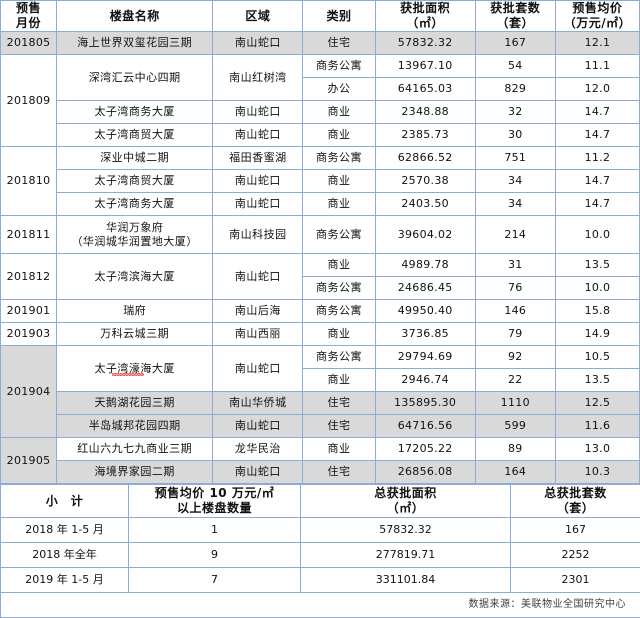 The image size is (640, 618). I want to click on cell-approved-units: 751, so click(515, 158).